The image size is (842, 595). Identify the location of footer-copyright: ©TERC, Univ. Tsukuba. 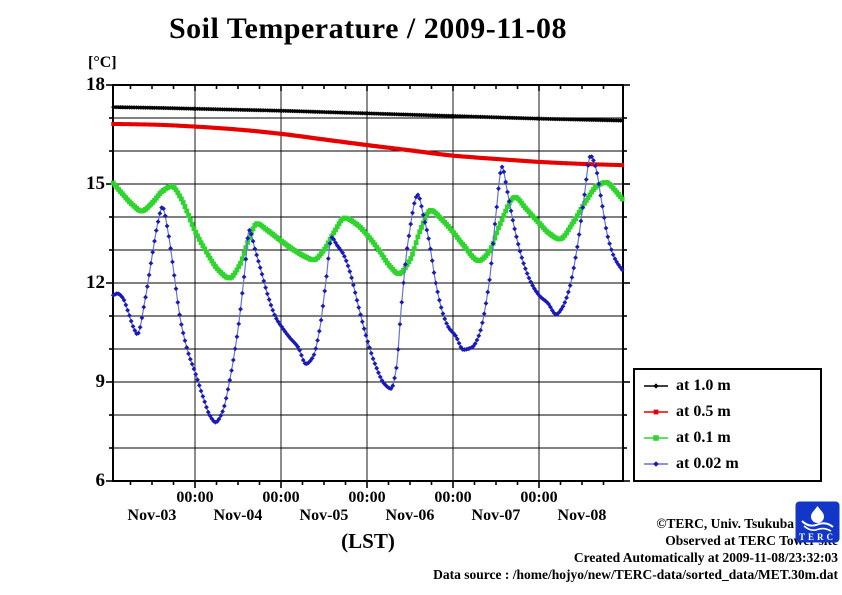
(725, 523).